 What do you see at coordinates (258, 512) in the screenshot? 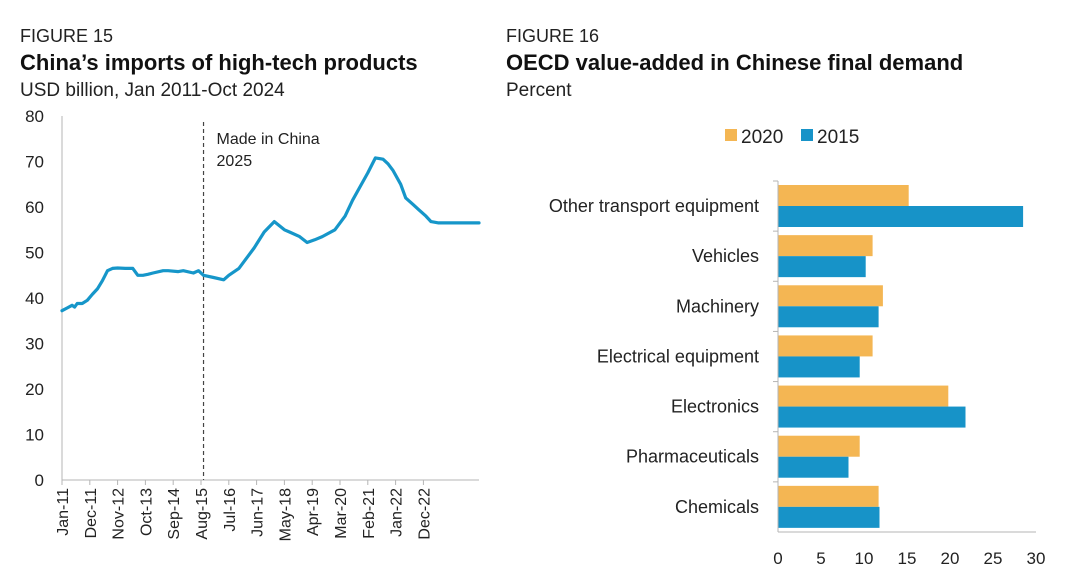
I see `fig15-x-tick-label: Jun-17` at bounding box center [258, 512].